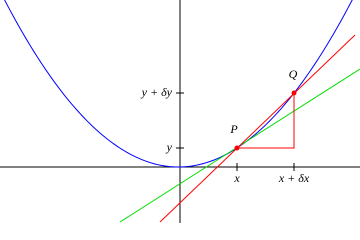 The height and width of the screenshot is (240, 360). Describe the element at coordinates (293, 74) in the screenshot. I see `point-label: Q` at that location.